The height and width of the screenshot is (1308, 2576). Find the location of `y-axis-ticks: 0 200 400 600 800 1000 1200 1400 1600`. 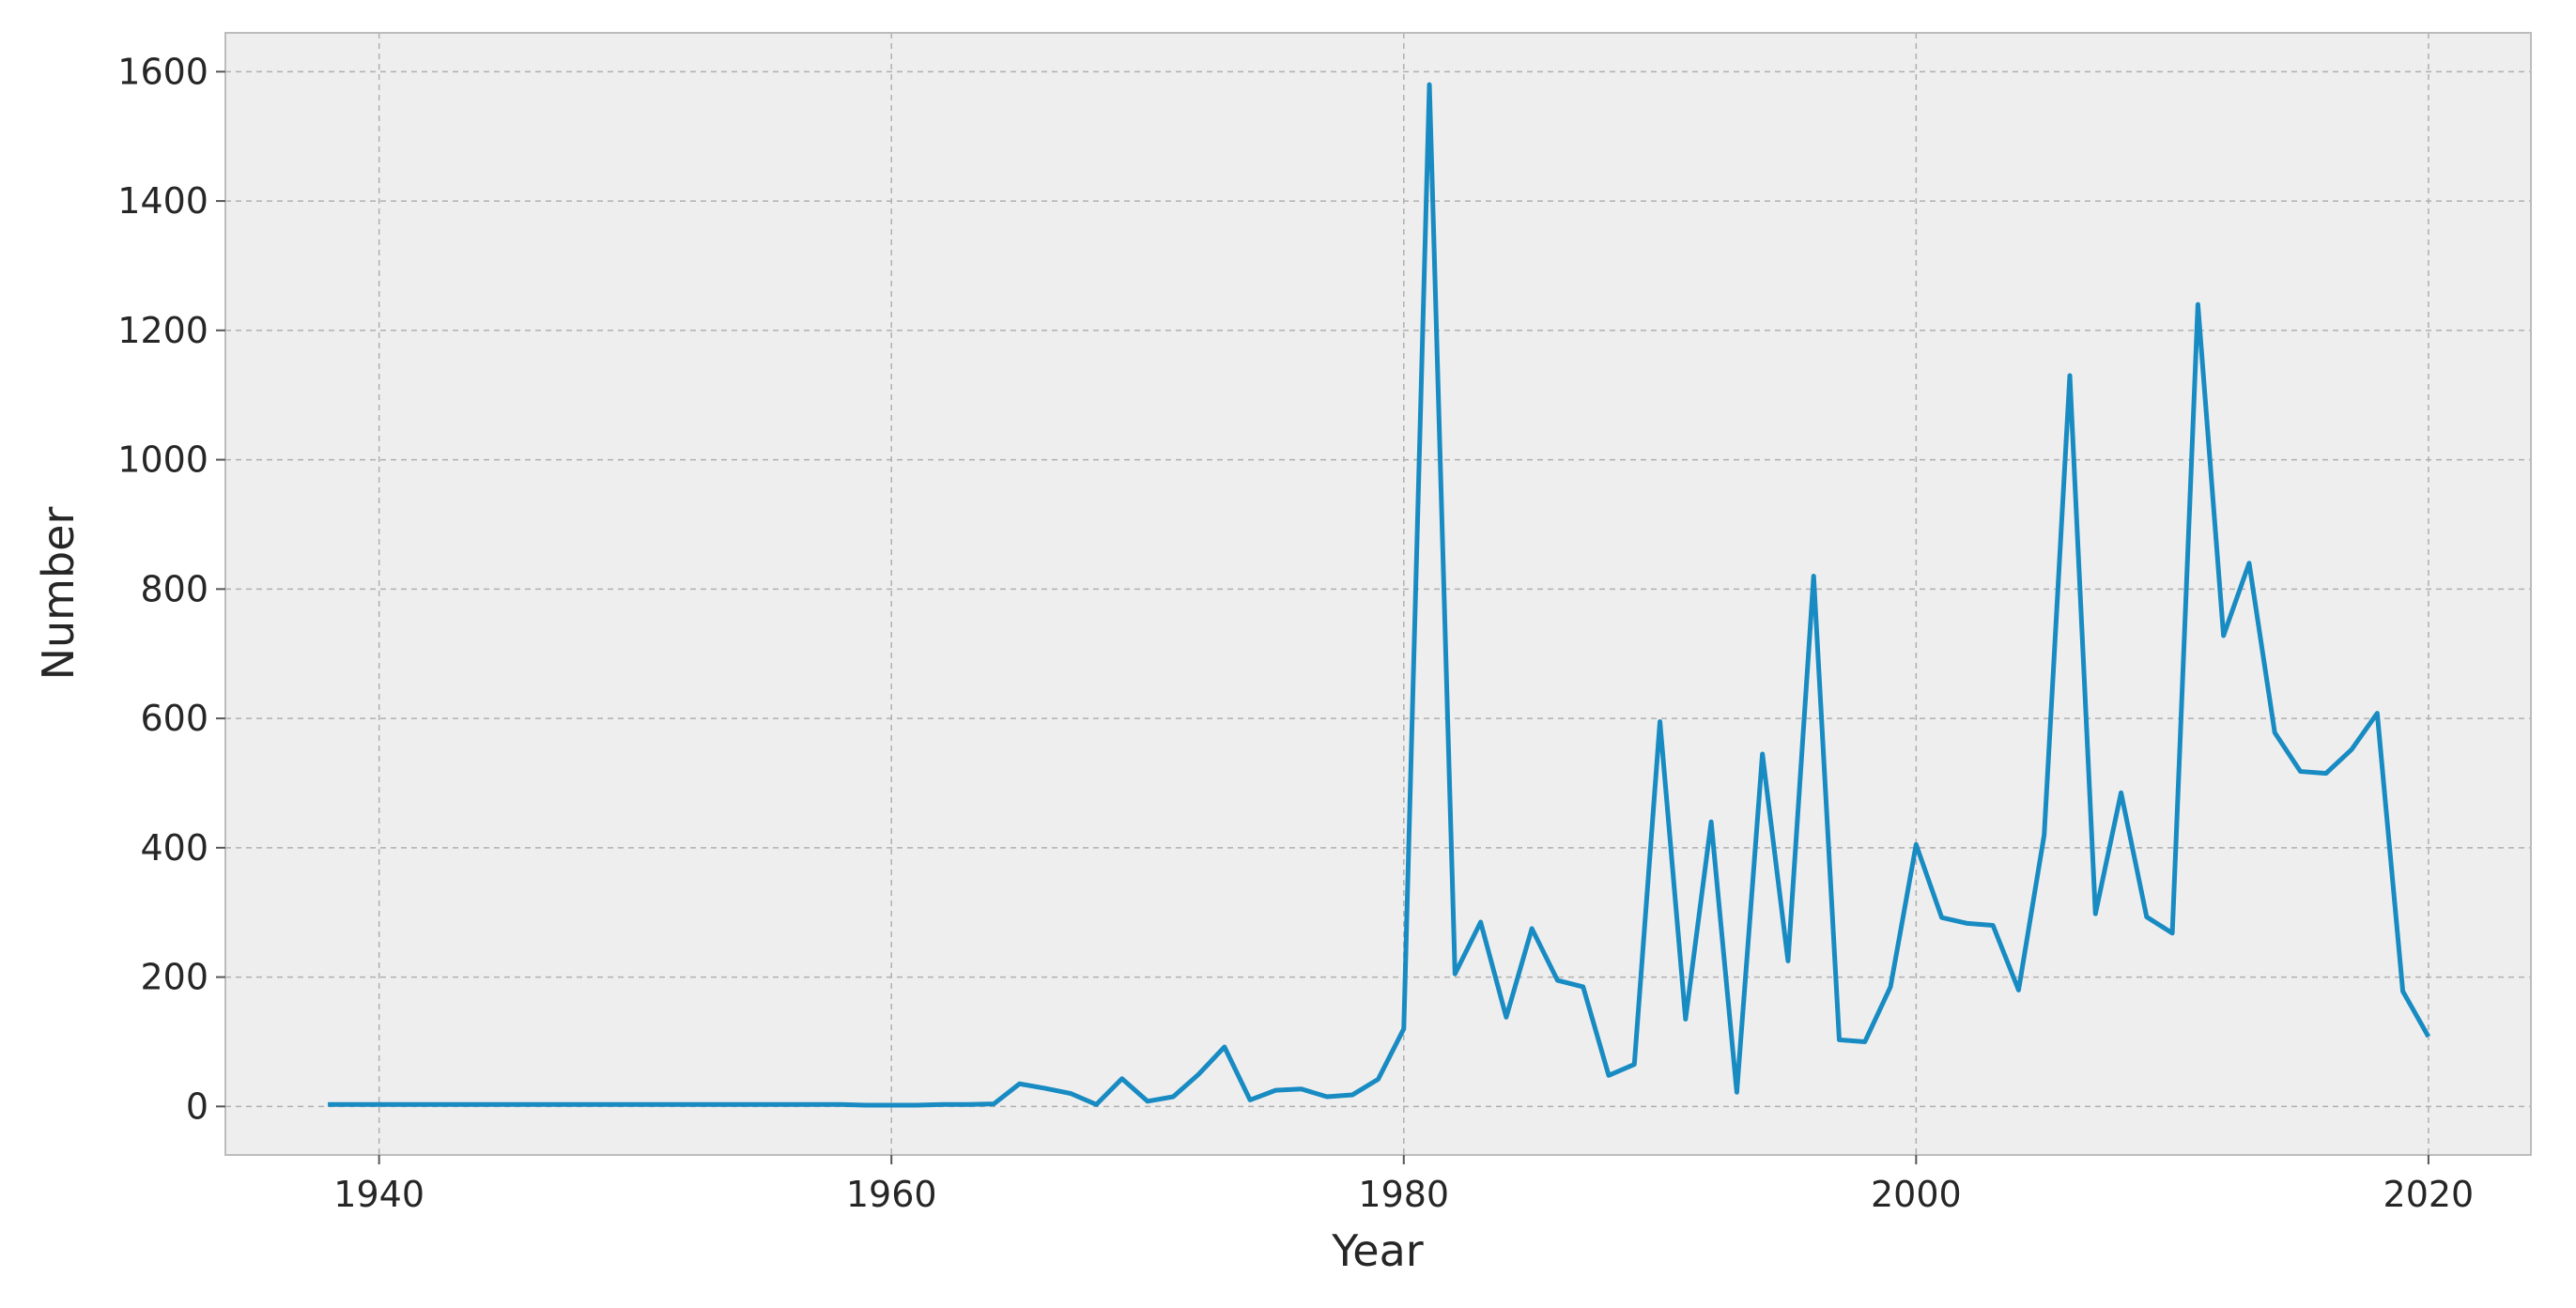

y-axis-ticks: 0 200 400 600 800 1000 1200 1400 1600 is located at coordinates (171, 589).